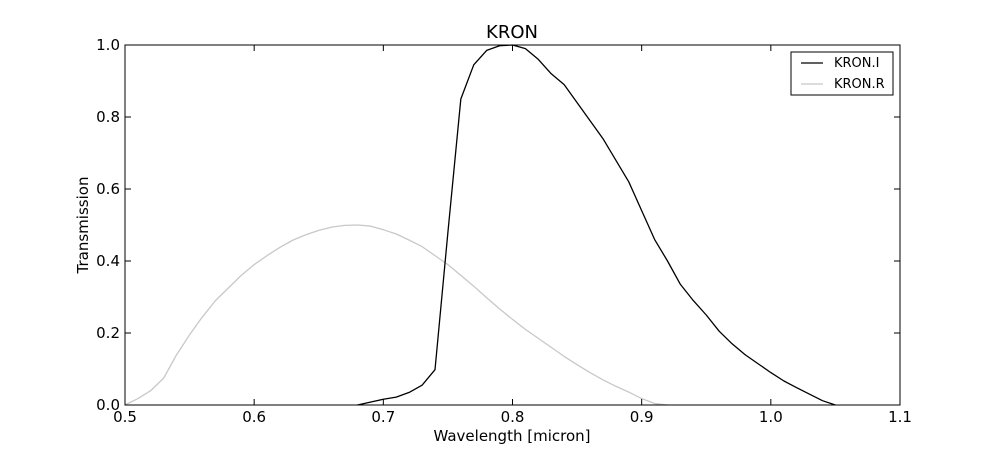  Describe the element at coordinates (125, 417) in the screenshot. I see `x-tick-label: 0.5` at that location.